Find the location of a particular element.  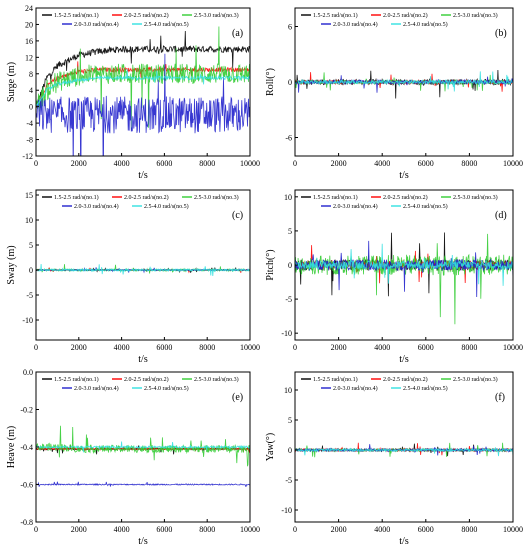

panel-label: (c) is located at coordinates (237, 215).